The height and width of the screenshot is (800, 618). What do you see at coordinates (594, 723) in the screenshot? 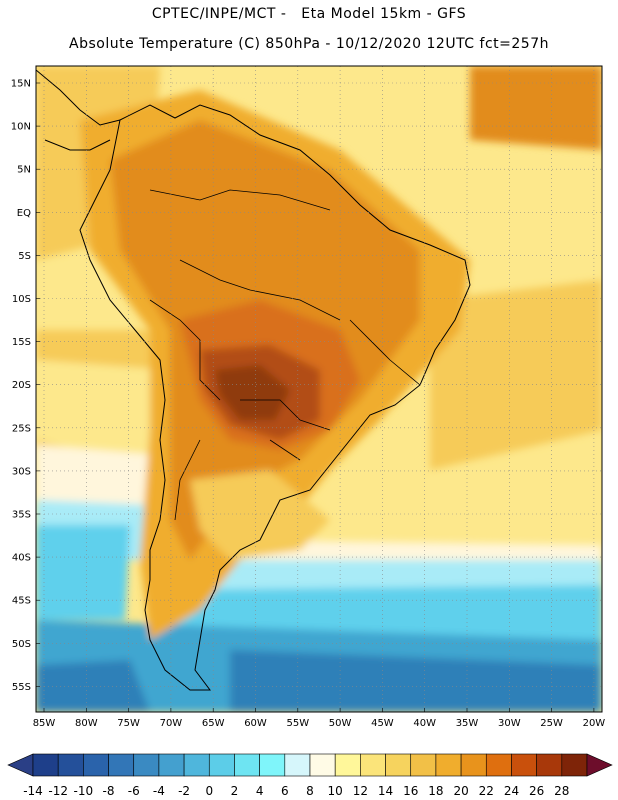
I see `lon-label: 20W` at bounding box center [594, 723].